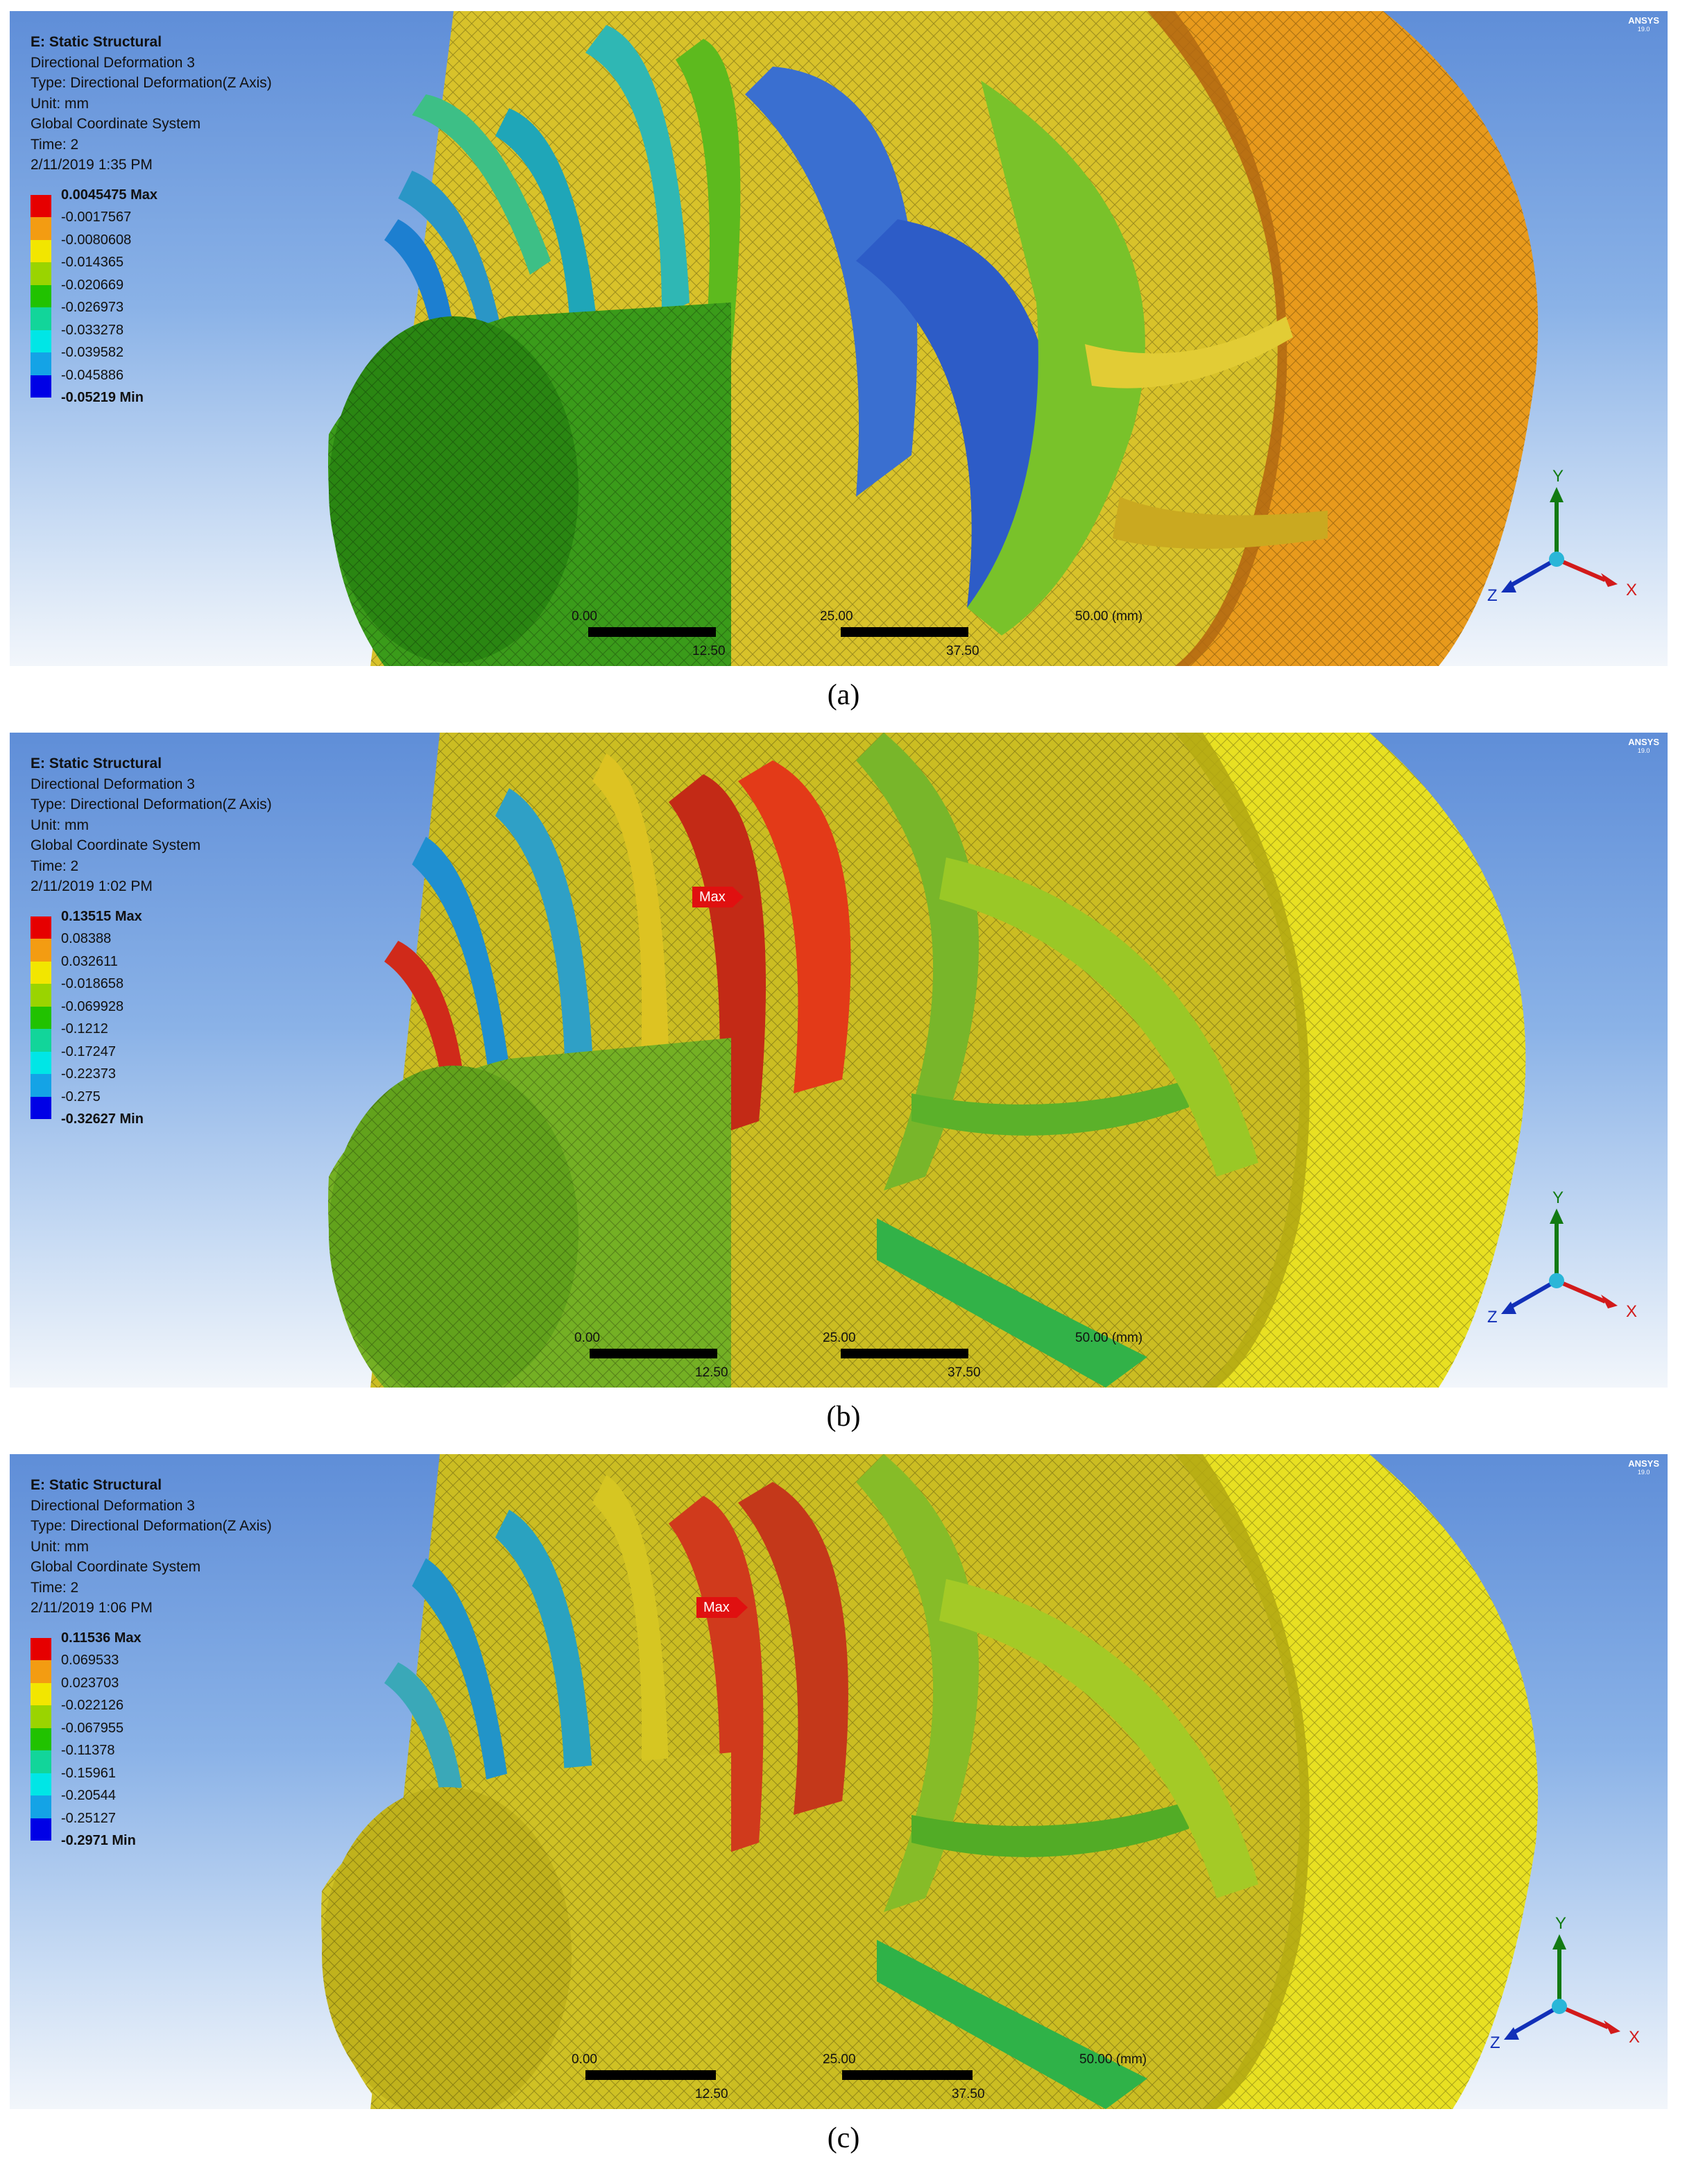 The width and height of the screenshot is (1687, 2184). Describe the element at coordinates (88, 1074) in the screenshot. I see `scale-level: -0.22373` at that location.